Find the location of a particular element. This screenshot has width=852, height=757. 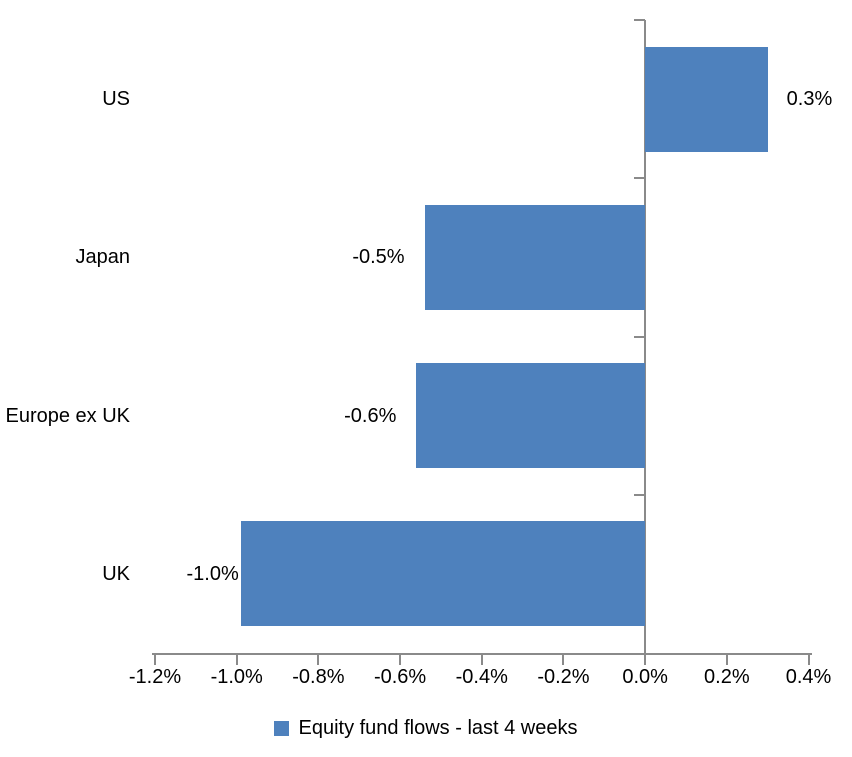

category-label-uk: UK is located at coordinates (116, 573).